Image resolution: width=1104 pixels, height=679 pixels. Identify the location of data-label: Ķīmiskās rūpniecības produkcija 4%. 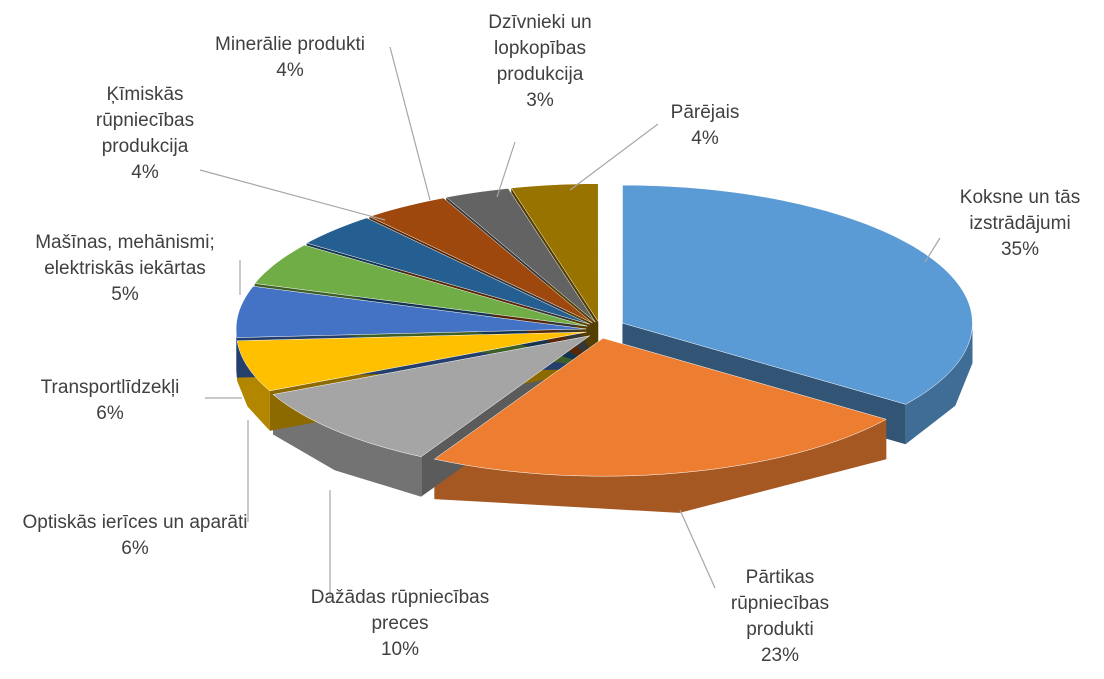
(145, 134).